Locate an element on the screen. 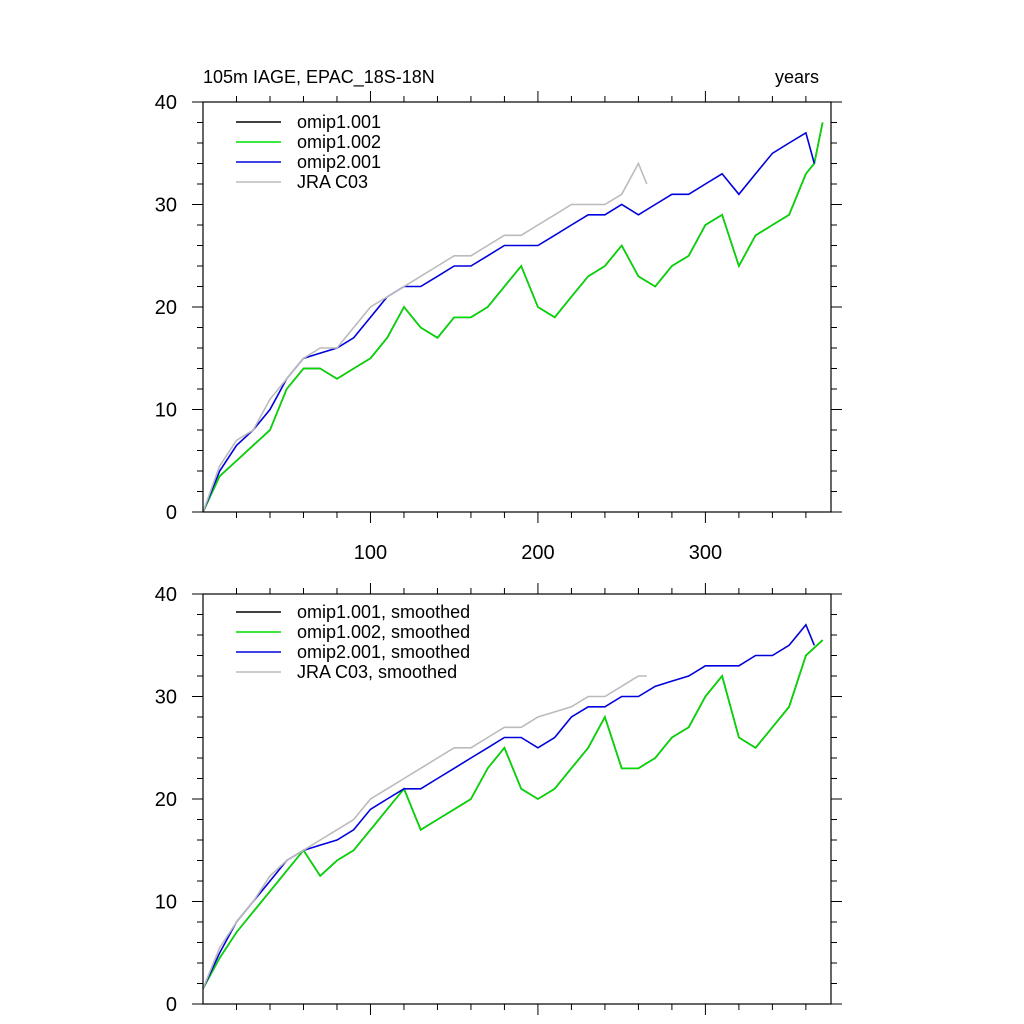 This screenshot has height=1024, width=1024. chart-title: 105m IAGE, EPAC_18S-18N is located at coordinates (319, 77).